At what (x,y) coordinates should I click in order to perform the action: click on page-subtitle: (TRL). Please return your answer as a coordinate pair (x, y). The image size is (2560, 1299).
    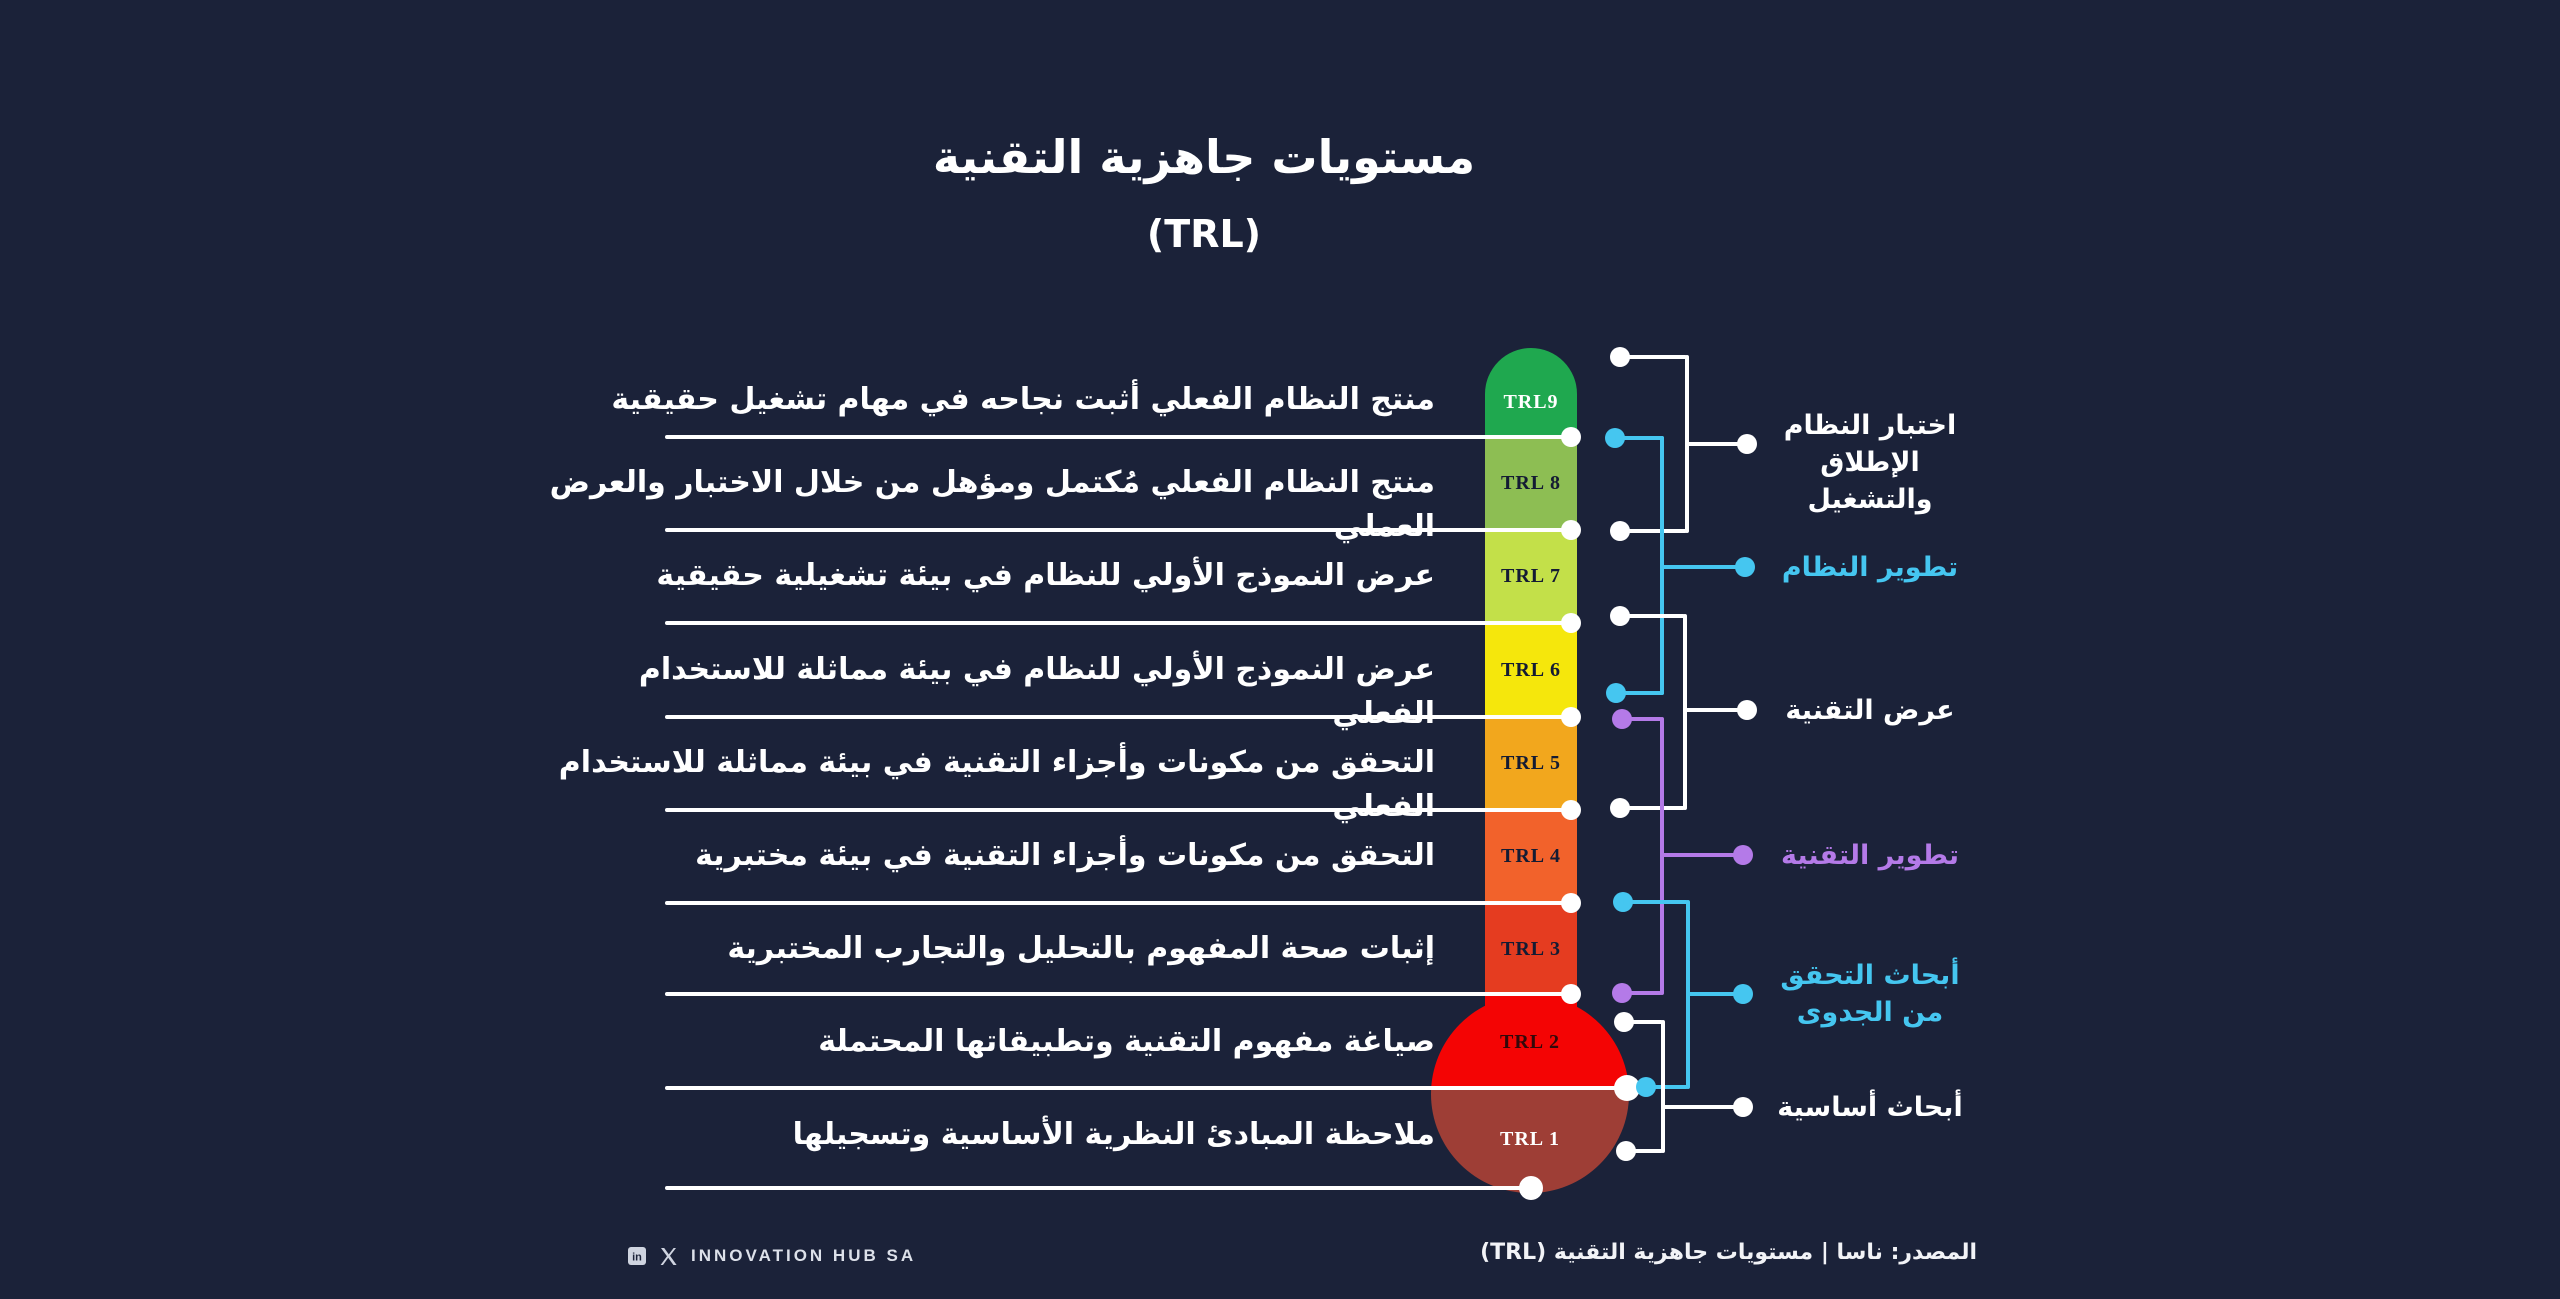
    Looking at the image, I should click on (1204, 234).